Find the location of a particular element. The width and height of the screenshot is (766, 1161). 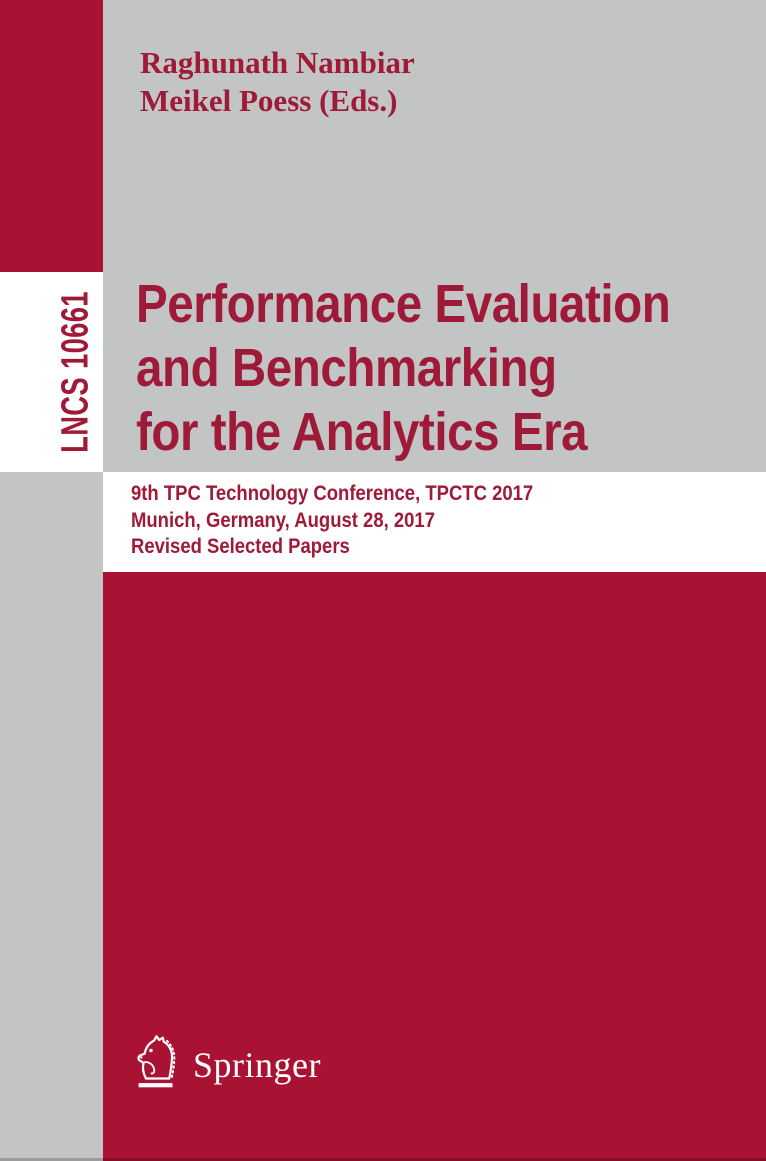

title-line-3: for the Analytics Era is located at coordinates (362, 432).